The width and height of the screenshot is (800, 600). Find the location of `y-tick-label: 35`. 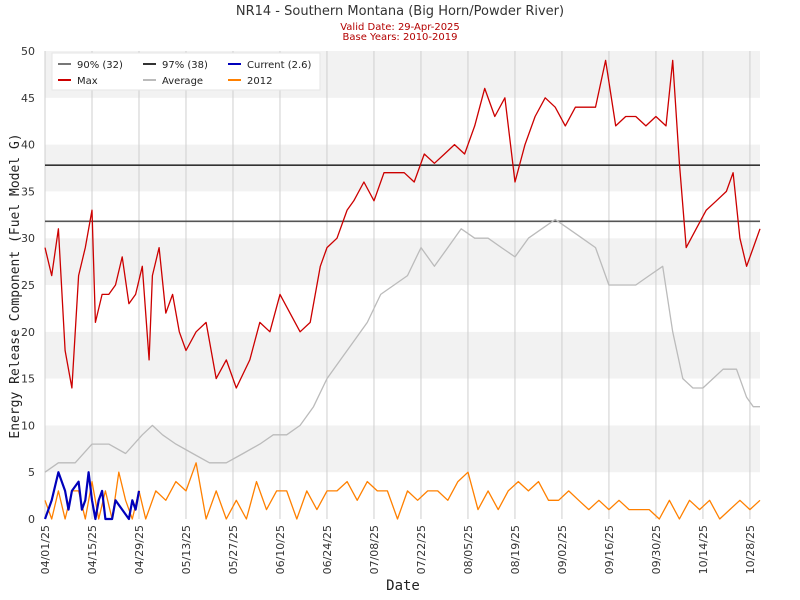

y-tick-label: 35 is located at coordinates (28, 191).